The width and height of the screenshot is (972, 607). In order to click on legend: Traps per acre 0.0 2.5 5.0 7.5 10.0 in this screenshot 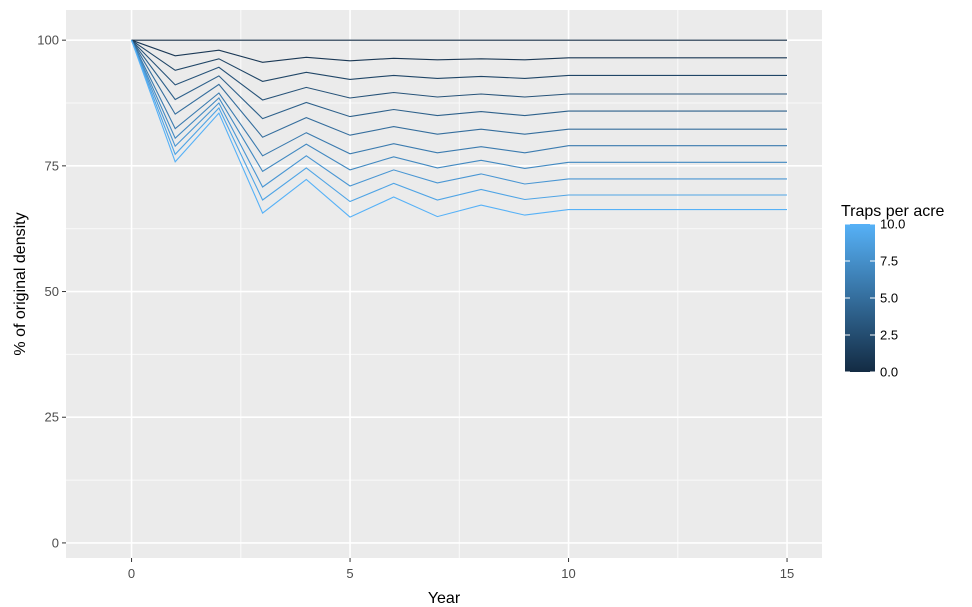, I will do `click(893, 291)`.